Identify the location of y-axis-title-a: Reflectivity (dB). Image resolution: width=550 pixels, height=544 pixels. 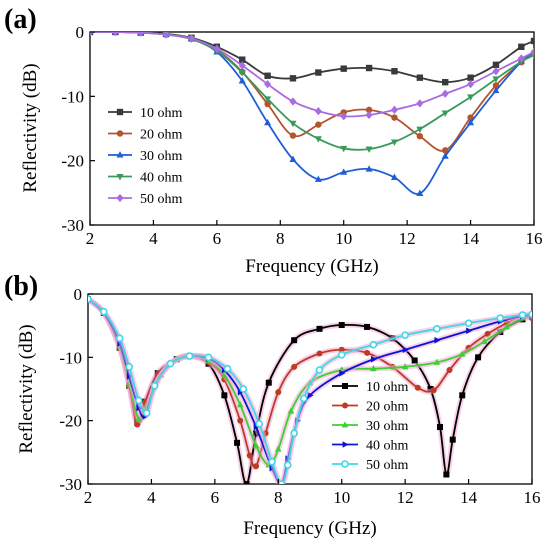
(30, 127).